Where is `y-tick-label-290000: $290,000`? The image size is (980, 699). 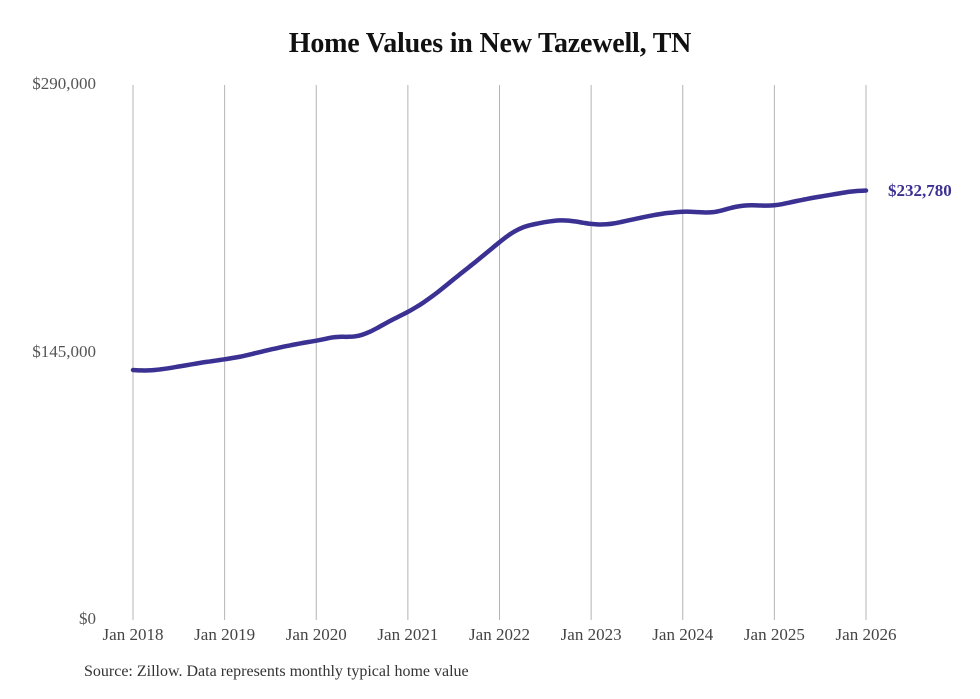
y-tick-label-290000: $290,000 is located at coordinates (64, 83).